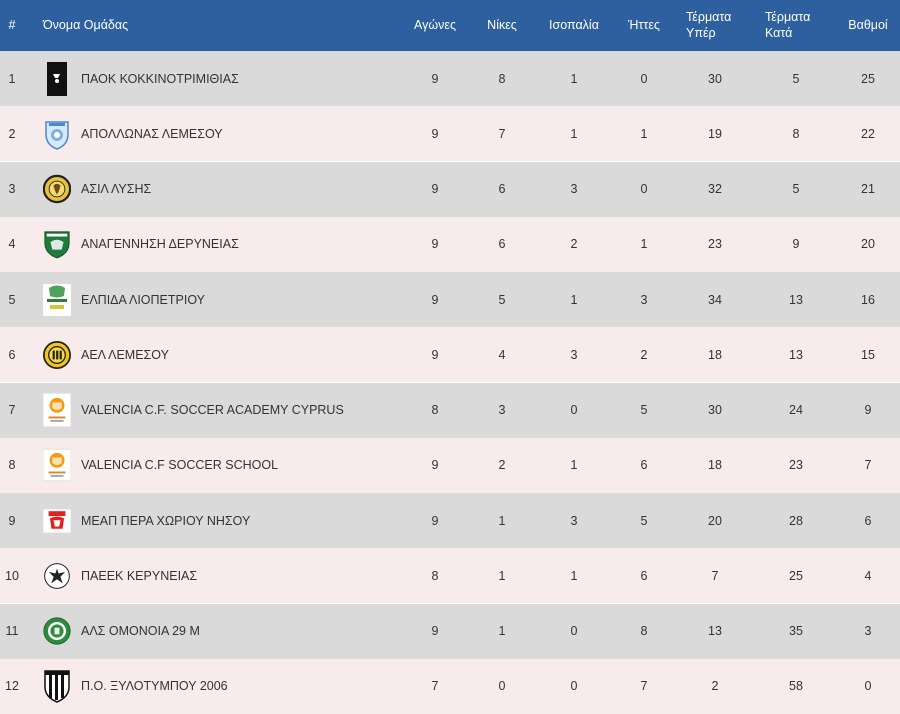  I want to click on team-name: Π.Ο. ΞΥΛΟΤΥΜΠΟΥ 2006, so click(154, 686).